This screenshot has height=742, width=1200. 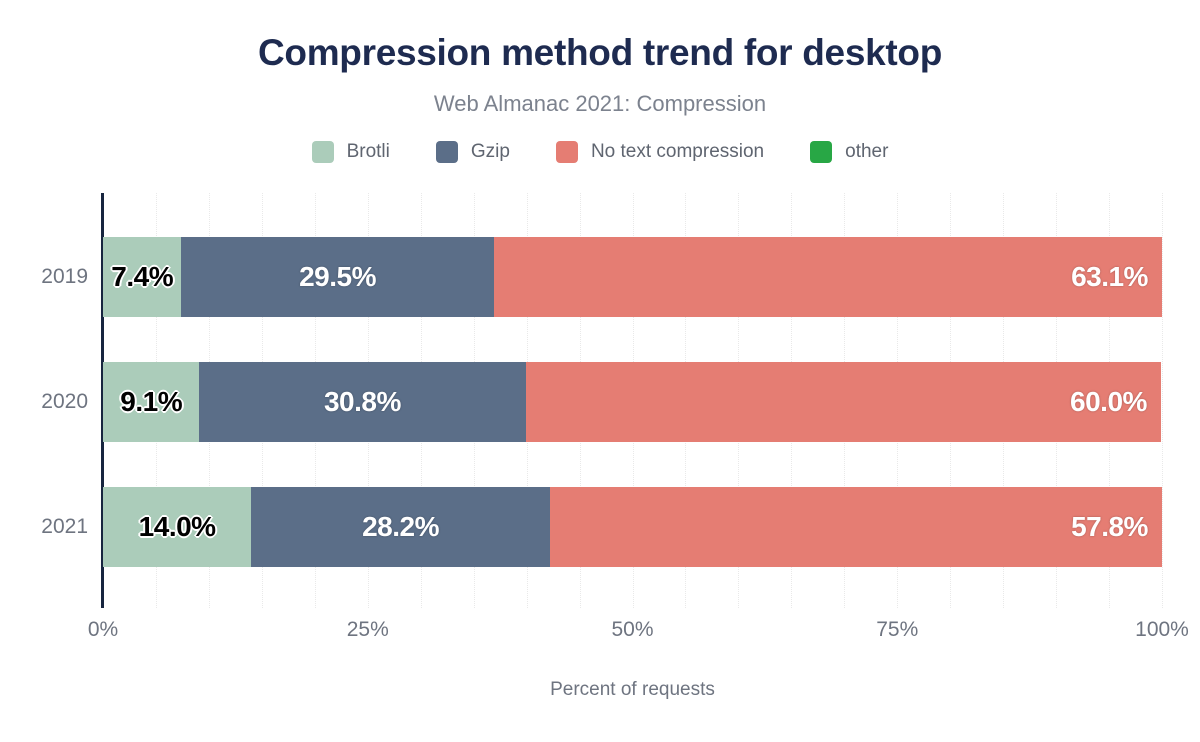 I want to click on bar-2021-gzip-value: 28.2%, so click(x=401, y=526).